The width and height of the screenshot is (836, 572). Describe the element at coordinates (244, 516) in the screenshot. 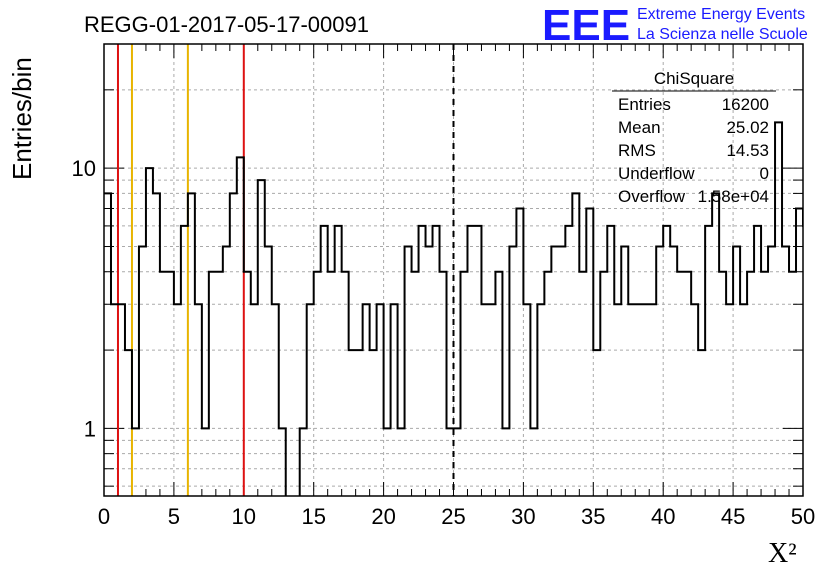

I see `x-tick-label: 10` at that location.